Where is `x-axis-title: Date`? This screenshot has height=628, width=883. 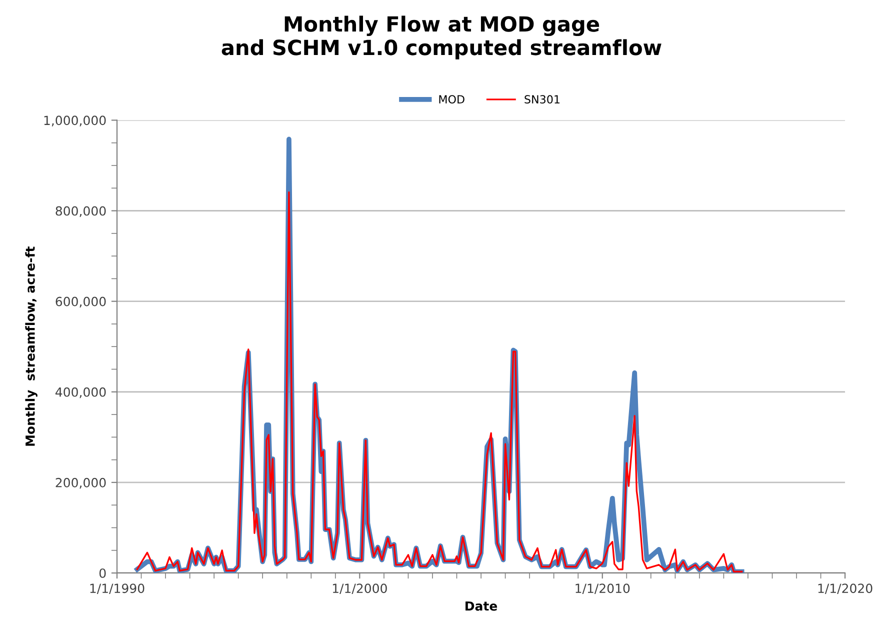
x-axis-title: Date is located at coordinates (482, 606).